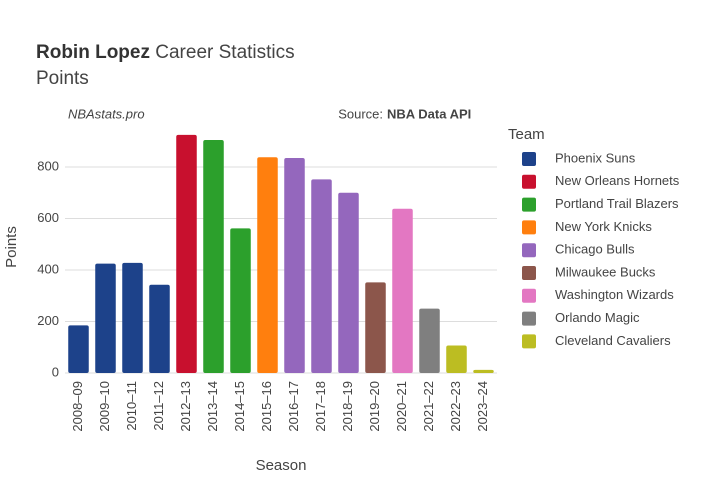 The image size is (720, 480). What do you see at coordinates (614, 294) in the screenshot?
I see `legend-label: Washington Wizards` at bounding box center [614, 294].